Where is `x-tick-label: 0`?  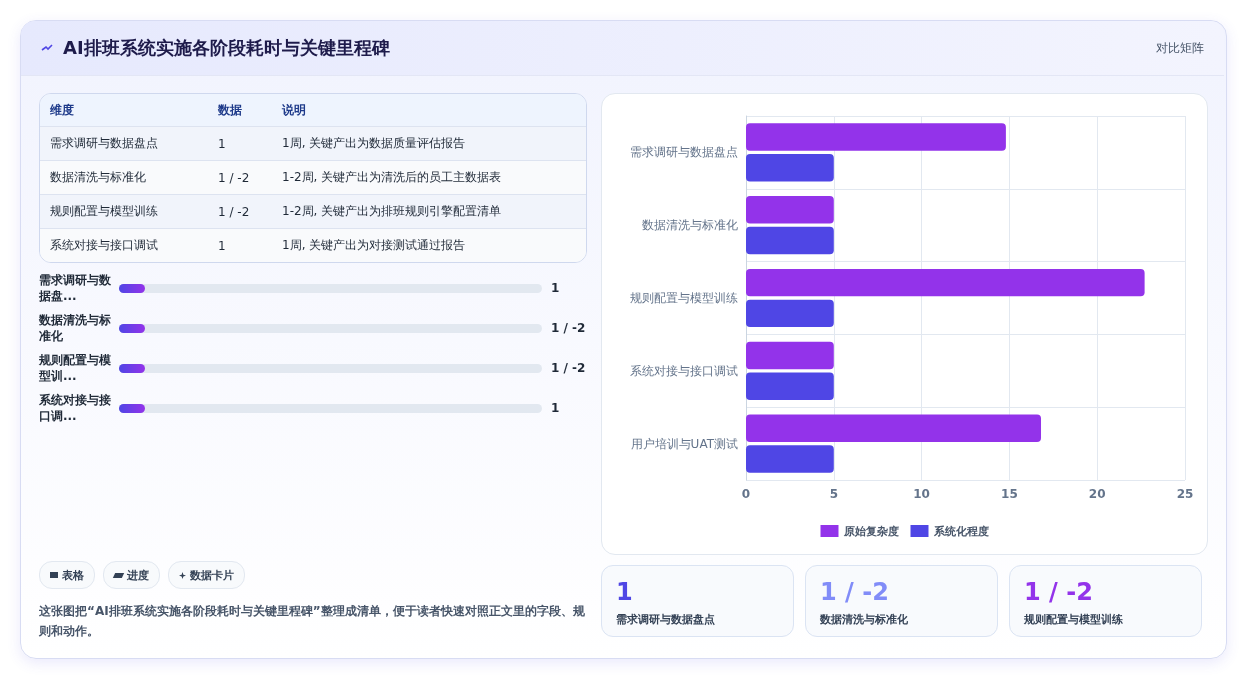
x-tick-label: 0 is located at coordinates (746, 494).